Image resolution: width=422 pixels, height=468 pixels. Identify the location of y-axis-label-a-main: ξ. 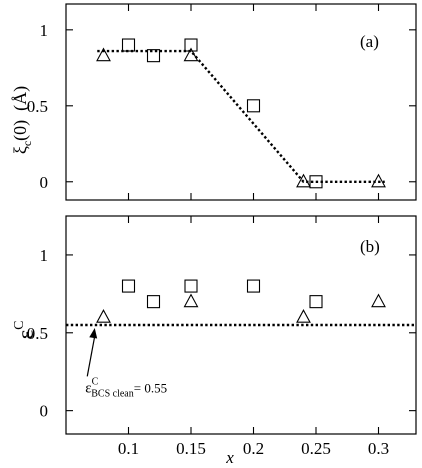
(20, 150).